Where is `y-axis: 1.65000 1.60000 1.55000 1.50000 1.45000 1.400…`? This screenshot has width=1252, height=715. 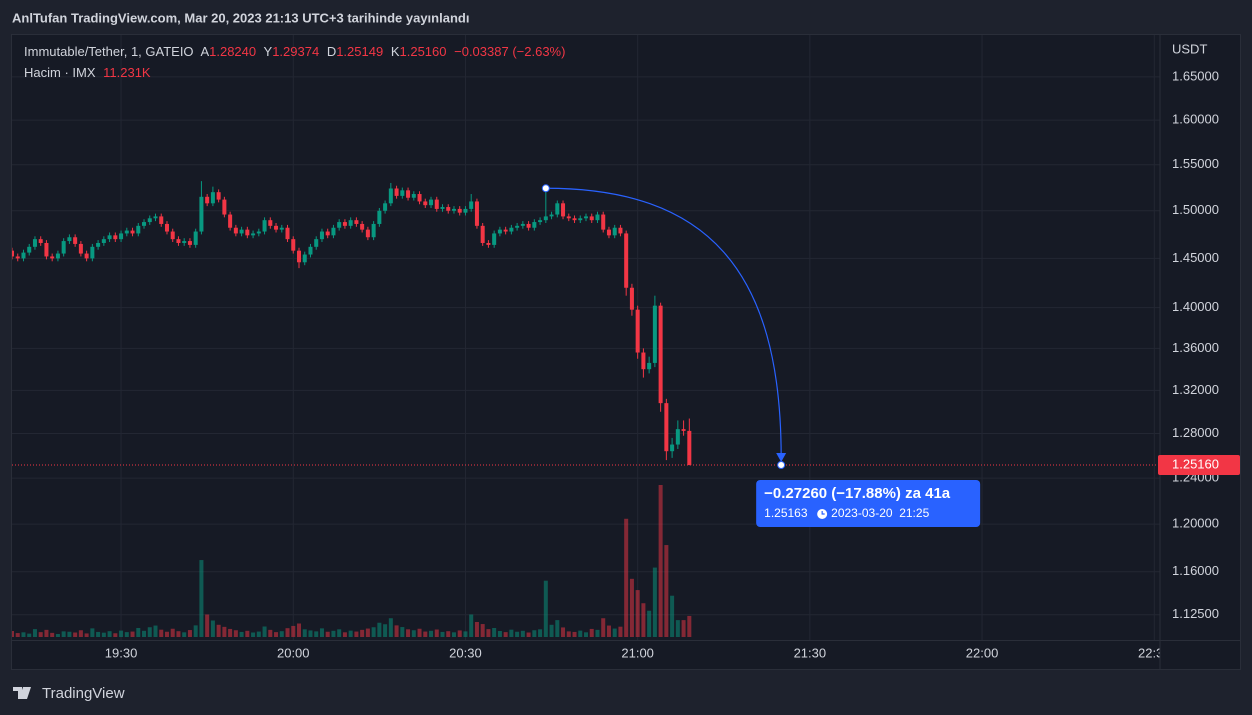 y-axis: 1.65000 1.60000 1.55000 1.50000 1.45000 1.400… is located at coordinates (1195, 344).